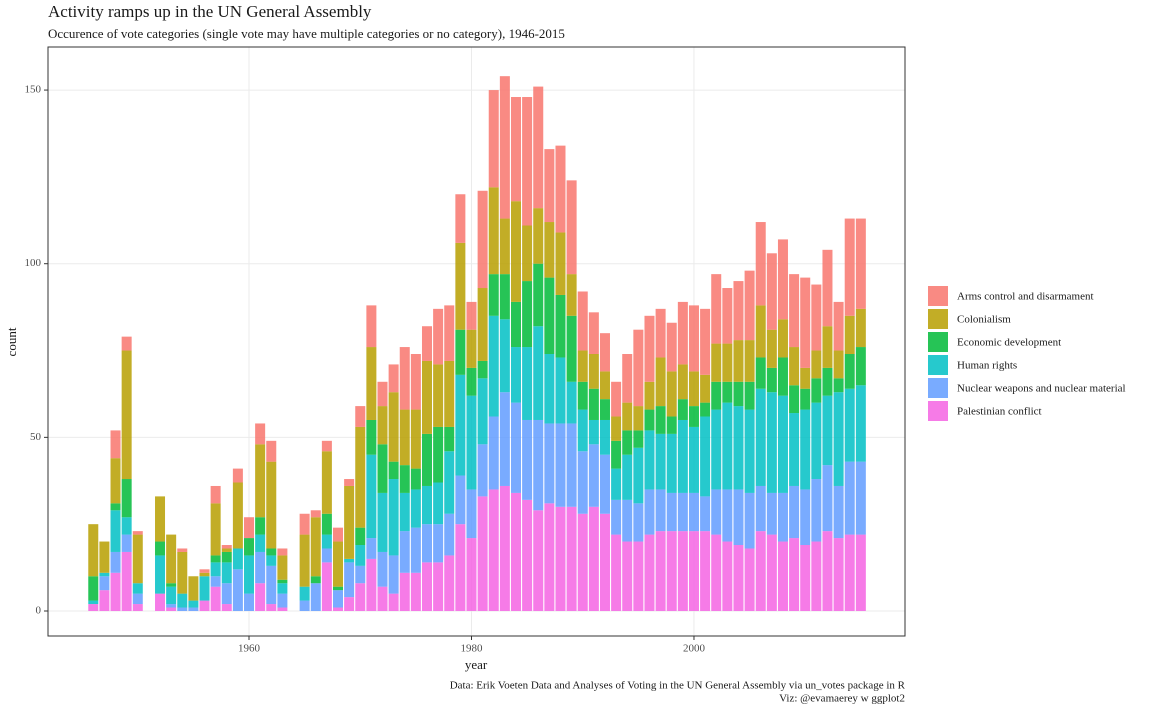  I want to click on legend-key, so click(938, 365).